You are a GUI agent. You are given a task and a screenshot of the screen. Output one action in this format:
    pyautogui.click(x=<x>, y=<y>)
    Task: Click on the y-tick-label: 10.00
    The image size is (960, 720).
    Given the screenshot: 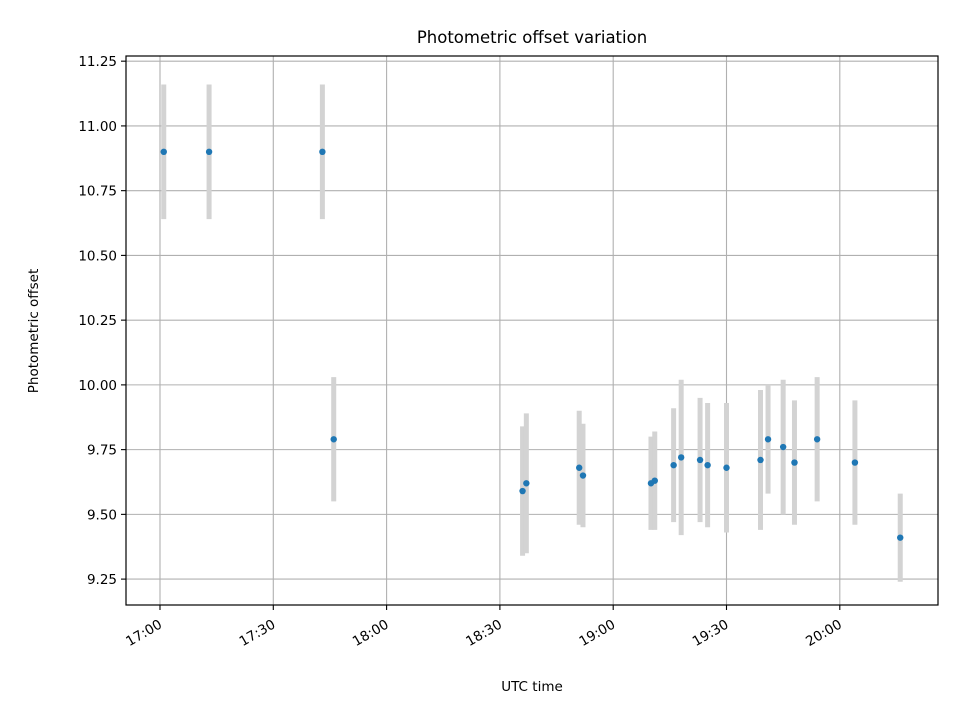 What is the action you would take?
    pyautogui.click(x=97, y=386)
    